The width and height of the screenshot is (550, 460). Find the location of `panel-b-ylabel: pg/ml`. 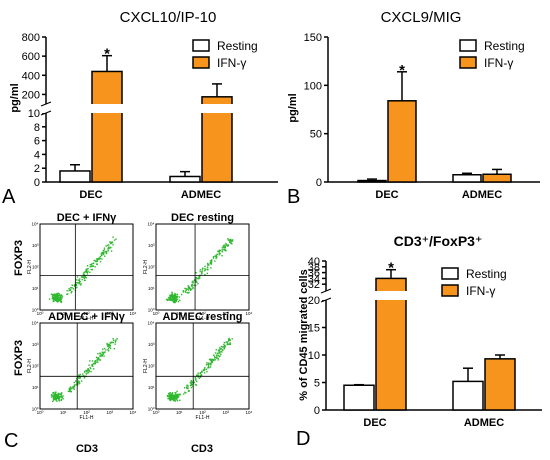

panel-b-ylabel: pg/ml is located at coordinates (293, 107).